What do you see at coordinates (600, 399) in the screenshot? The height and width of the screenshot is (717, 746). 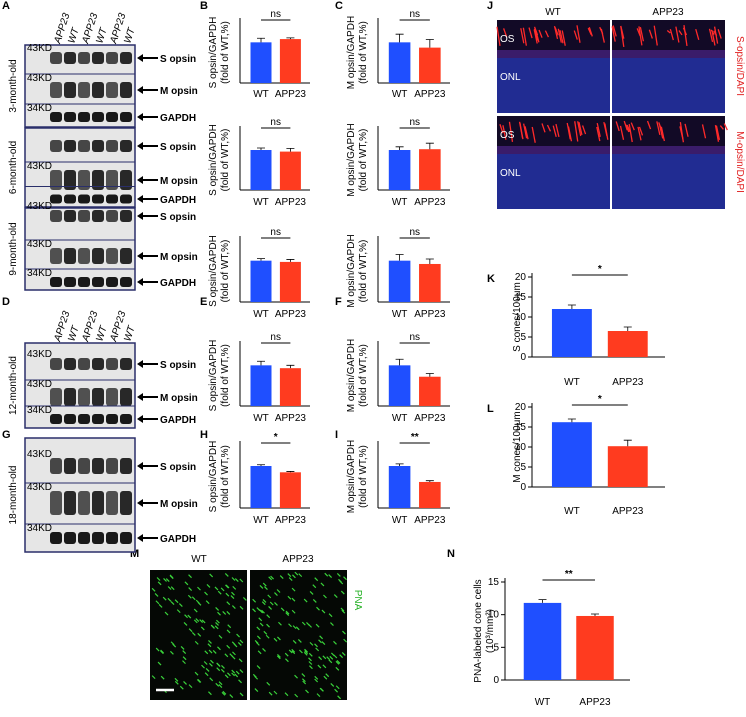 I see `significance-label: *` at bounding box center [600, 399].